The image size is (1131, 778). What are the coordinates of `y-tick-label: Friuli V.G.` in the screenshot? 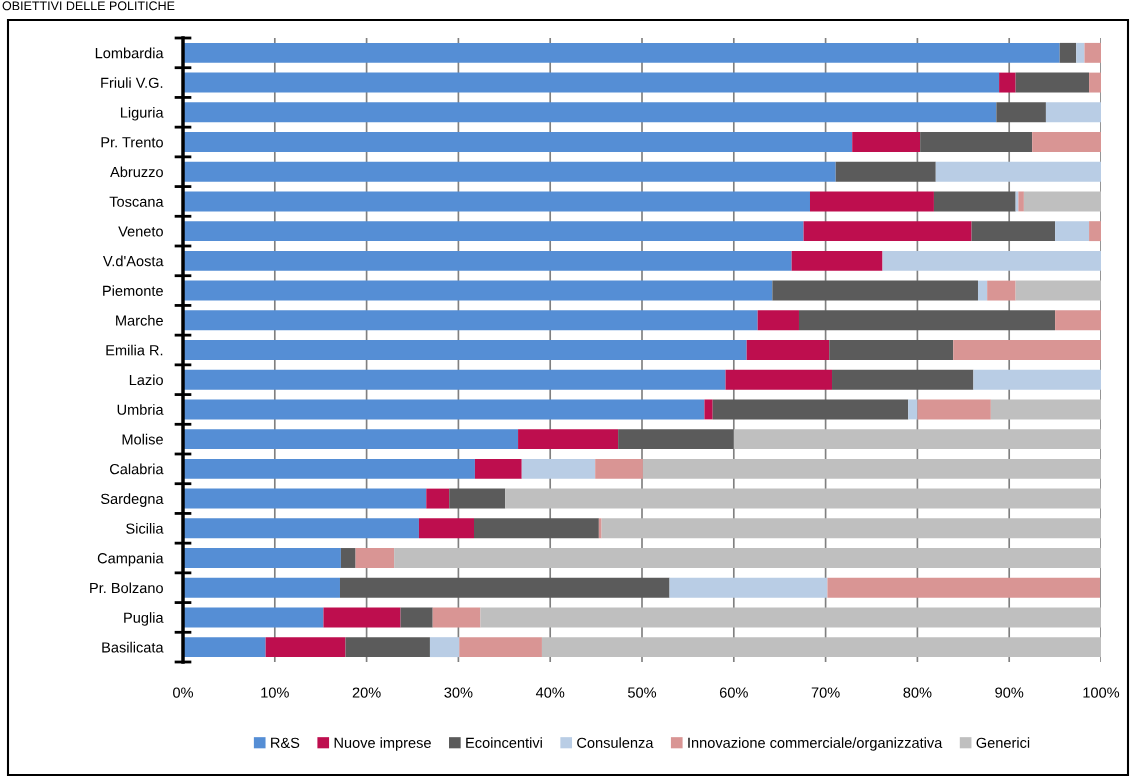 It's located at (132, 82).